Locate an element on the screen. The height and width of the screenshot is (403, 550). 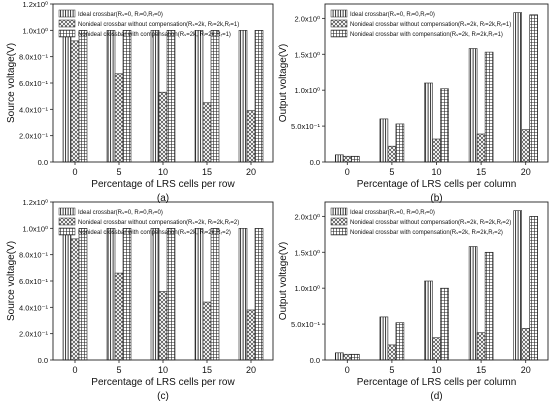
panel-label: (a) is located at coordinates (163, 198).